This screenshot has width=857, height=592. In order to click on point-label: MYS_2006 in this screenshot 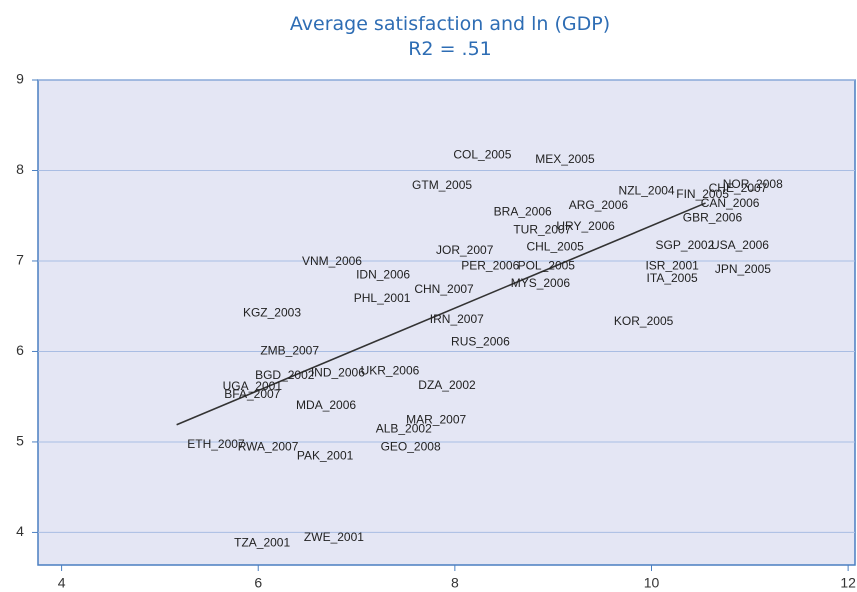, I will do `click(541, 283)`.